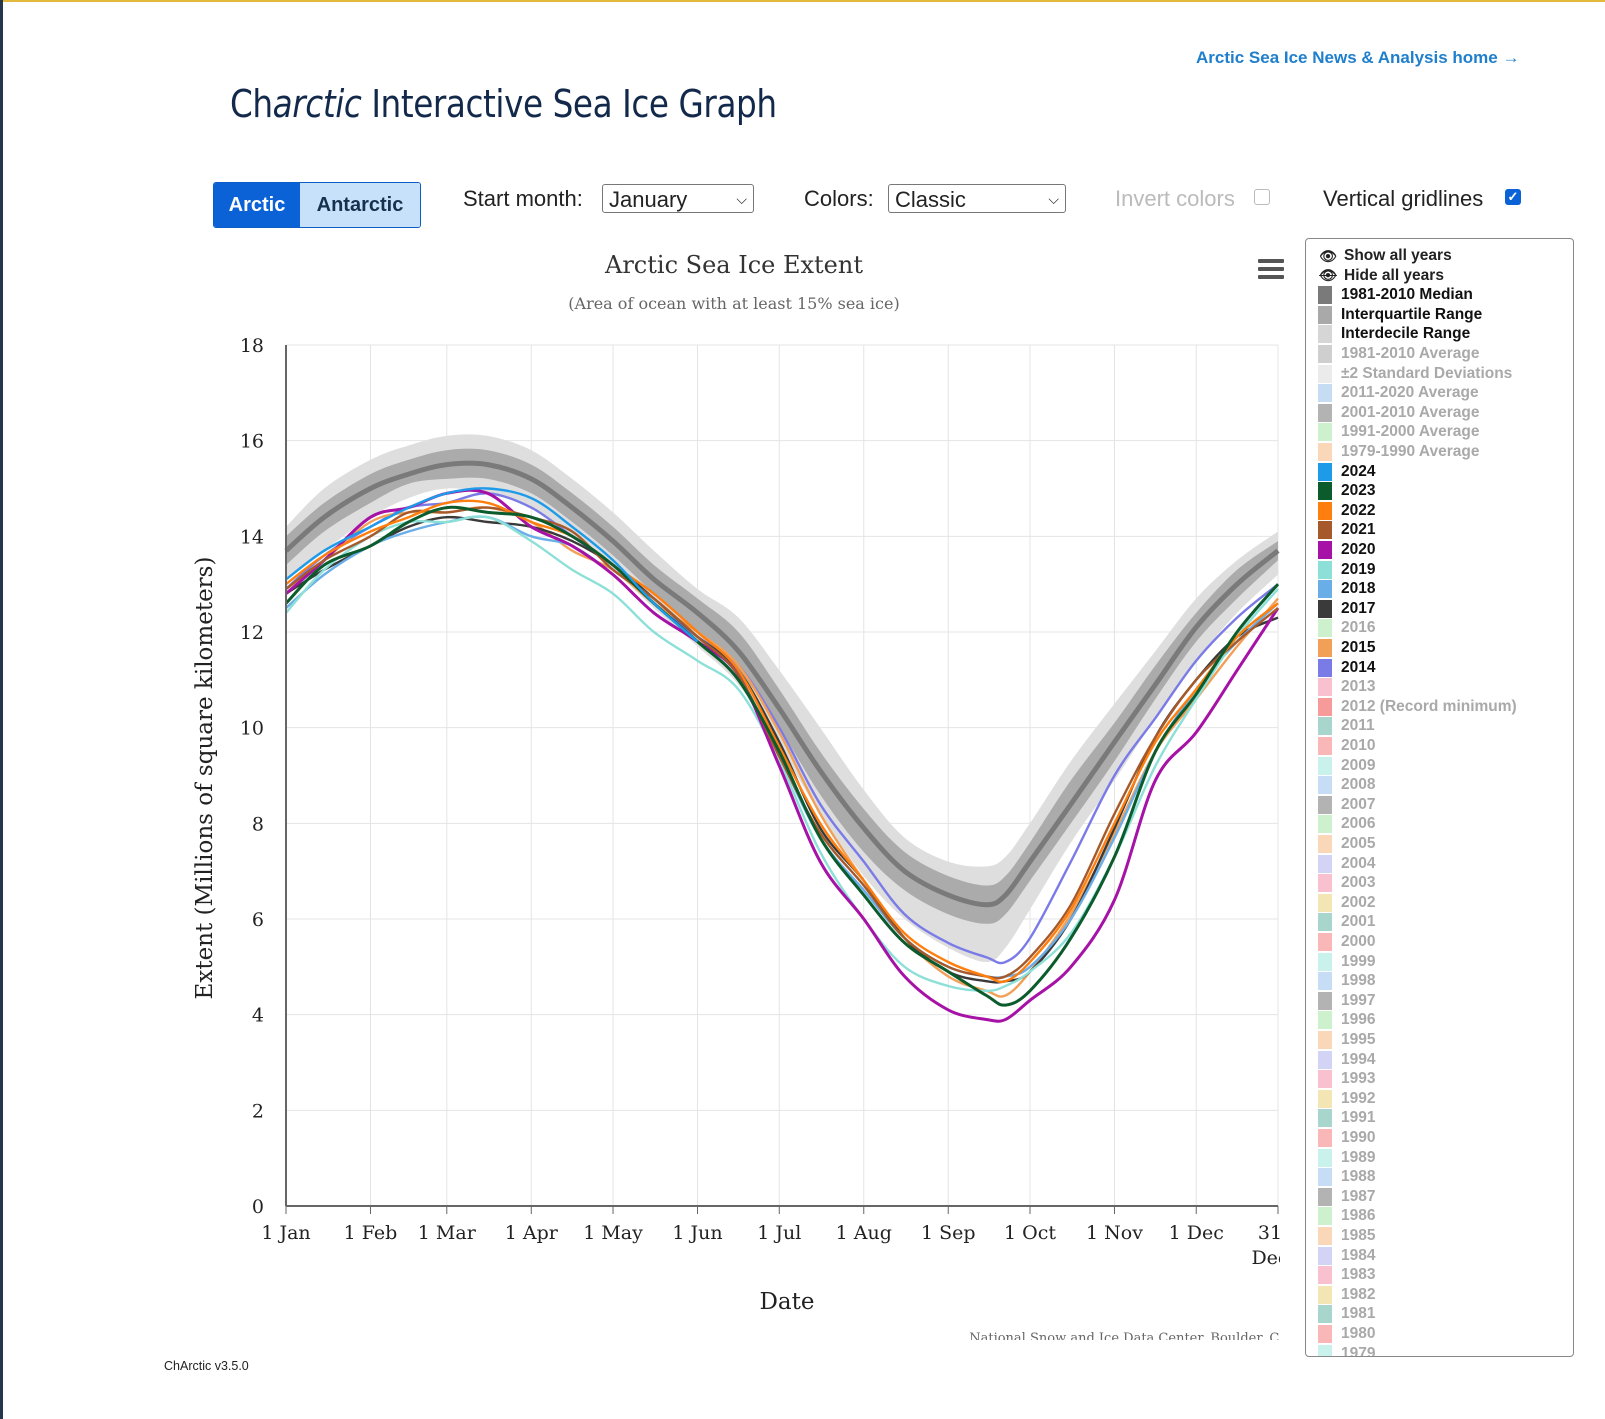 This screenshot has width=1605, height=1419. Describe the element at coordinates (1346, 1196) in the screenshot. I see `legend-item: 1987` at that location.